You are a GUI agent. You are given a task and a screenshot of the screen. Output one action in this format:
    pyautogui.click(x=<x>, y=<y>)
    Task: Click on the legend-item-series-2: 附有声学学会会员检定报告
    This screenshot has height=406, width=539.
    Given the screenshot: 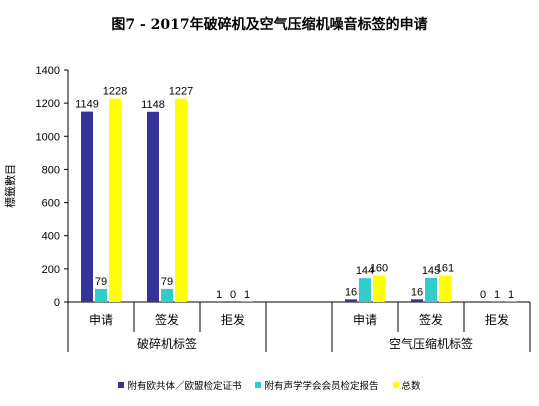 What is the action you would take?
    pyautogui.click(x=317, y=385)
    